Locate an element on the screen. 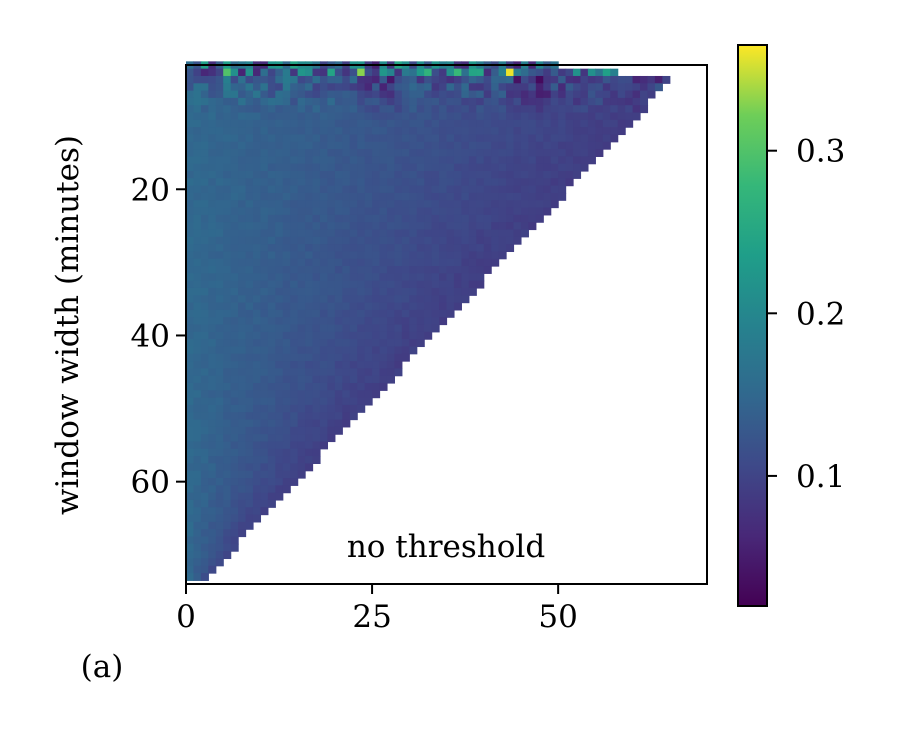 The height and width of the screenshot is (750, 900). threshold-annotation: no threshold is located at coordinates (446, 547).